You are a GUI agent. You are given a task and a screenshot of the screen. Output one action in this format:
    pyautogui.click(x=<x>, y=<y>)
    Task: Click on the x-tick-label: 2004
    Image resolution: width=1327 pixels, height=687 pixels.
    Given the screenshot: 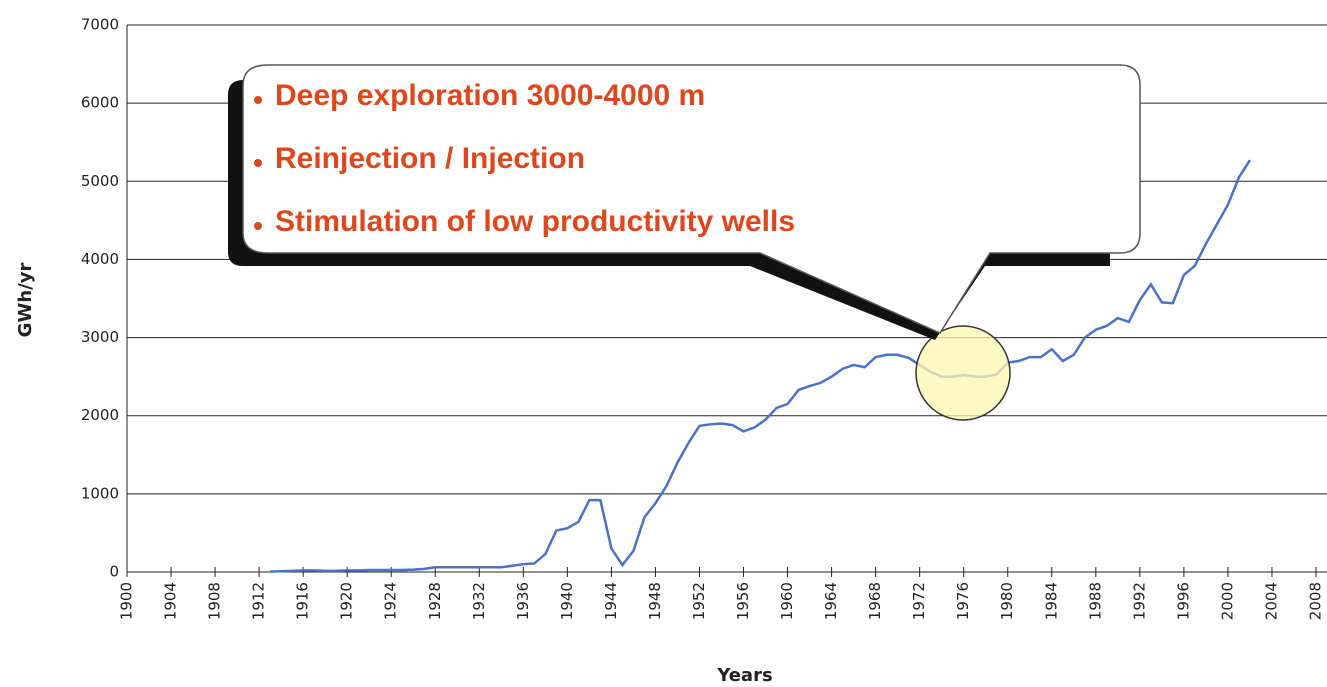 What is the action you would take?
    pyautogui.click(x=1271, y=601)
    